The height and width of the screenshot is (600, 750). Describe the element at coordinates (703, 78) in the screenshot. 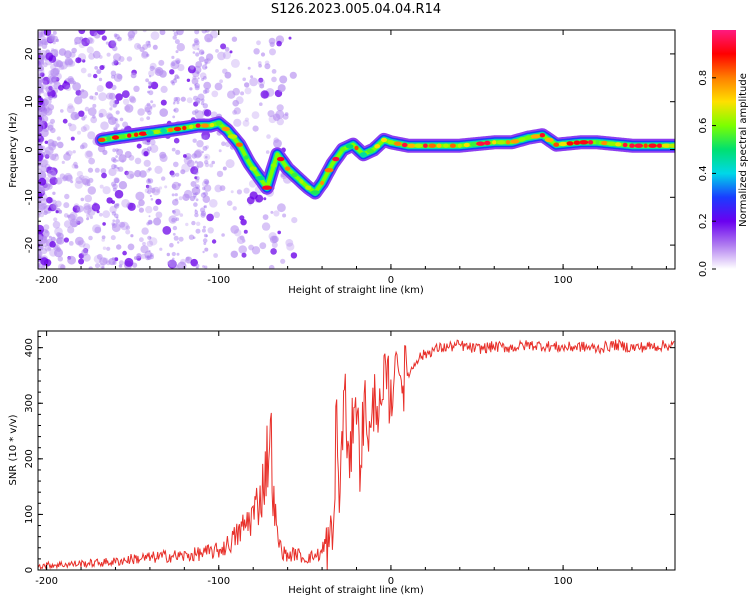

I see `colorbar-tick-label: 0.8` at that location.